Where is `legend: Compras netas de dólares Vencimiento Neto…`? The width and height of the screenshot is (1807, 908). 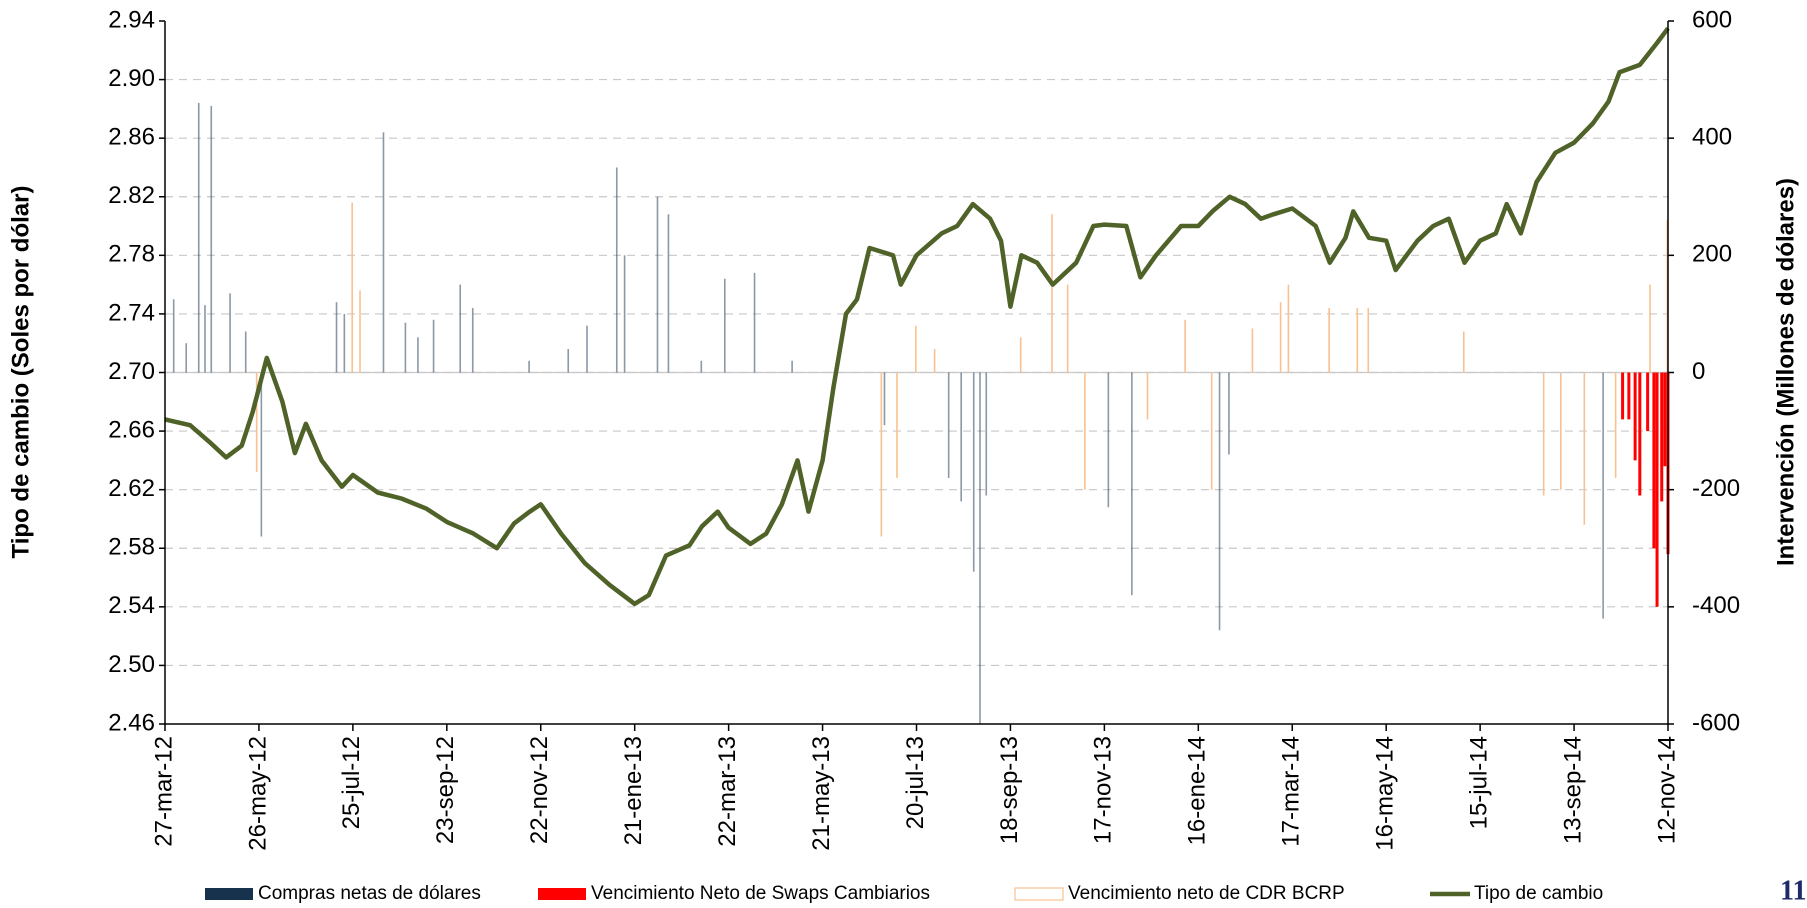 legend: Compras netas de dólares Vencimiento Neto… is located at coordinates (904, 893).